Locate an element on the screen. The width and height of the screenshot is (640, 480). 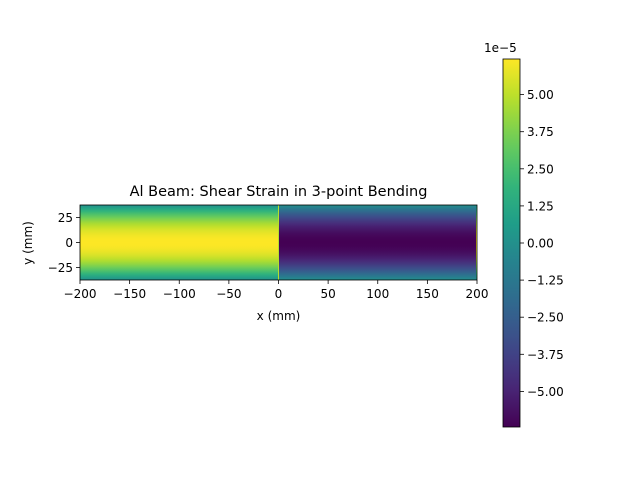
x-tick-label: 100 is located at coordinates (377, 294).